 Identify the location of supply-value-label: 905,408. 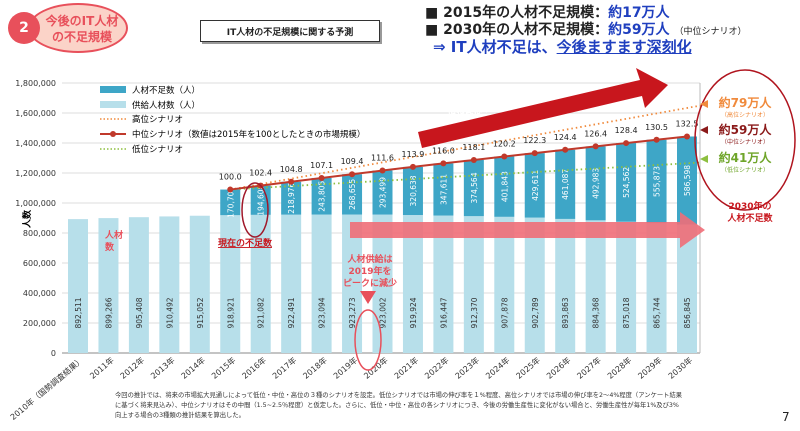
(139, 312).